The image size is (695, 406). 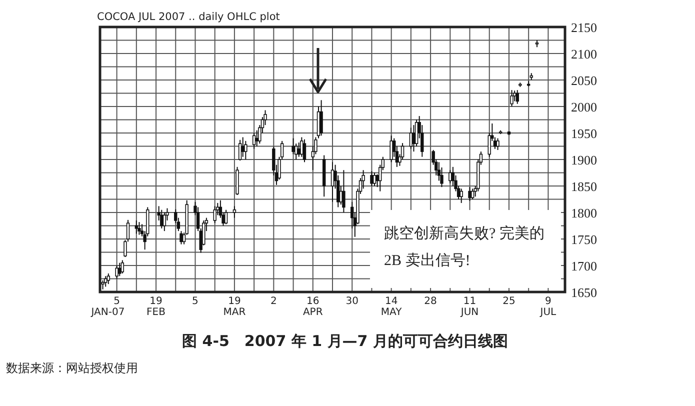 I want to click on x-tick-label: 2, so click(x=273, y=301).